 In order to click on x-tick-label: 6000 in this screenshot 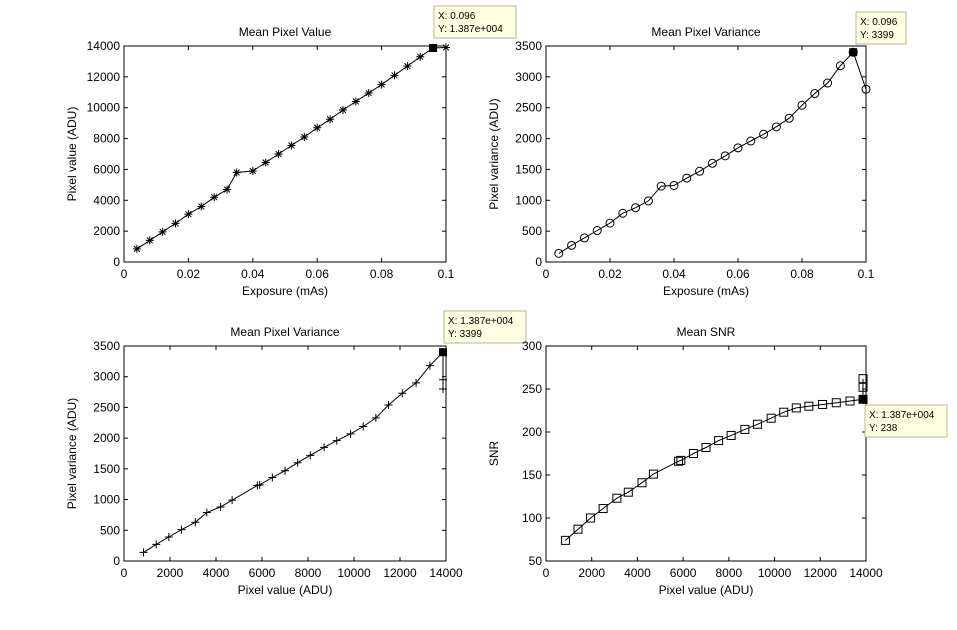, I will do `click(262, 573)`.